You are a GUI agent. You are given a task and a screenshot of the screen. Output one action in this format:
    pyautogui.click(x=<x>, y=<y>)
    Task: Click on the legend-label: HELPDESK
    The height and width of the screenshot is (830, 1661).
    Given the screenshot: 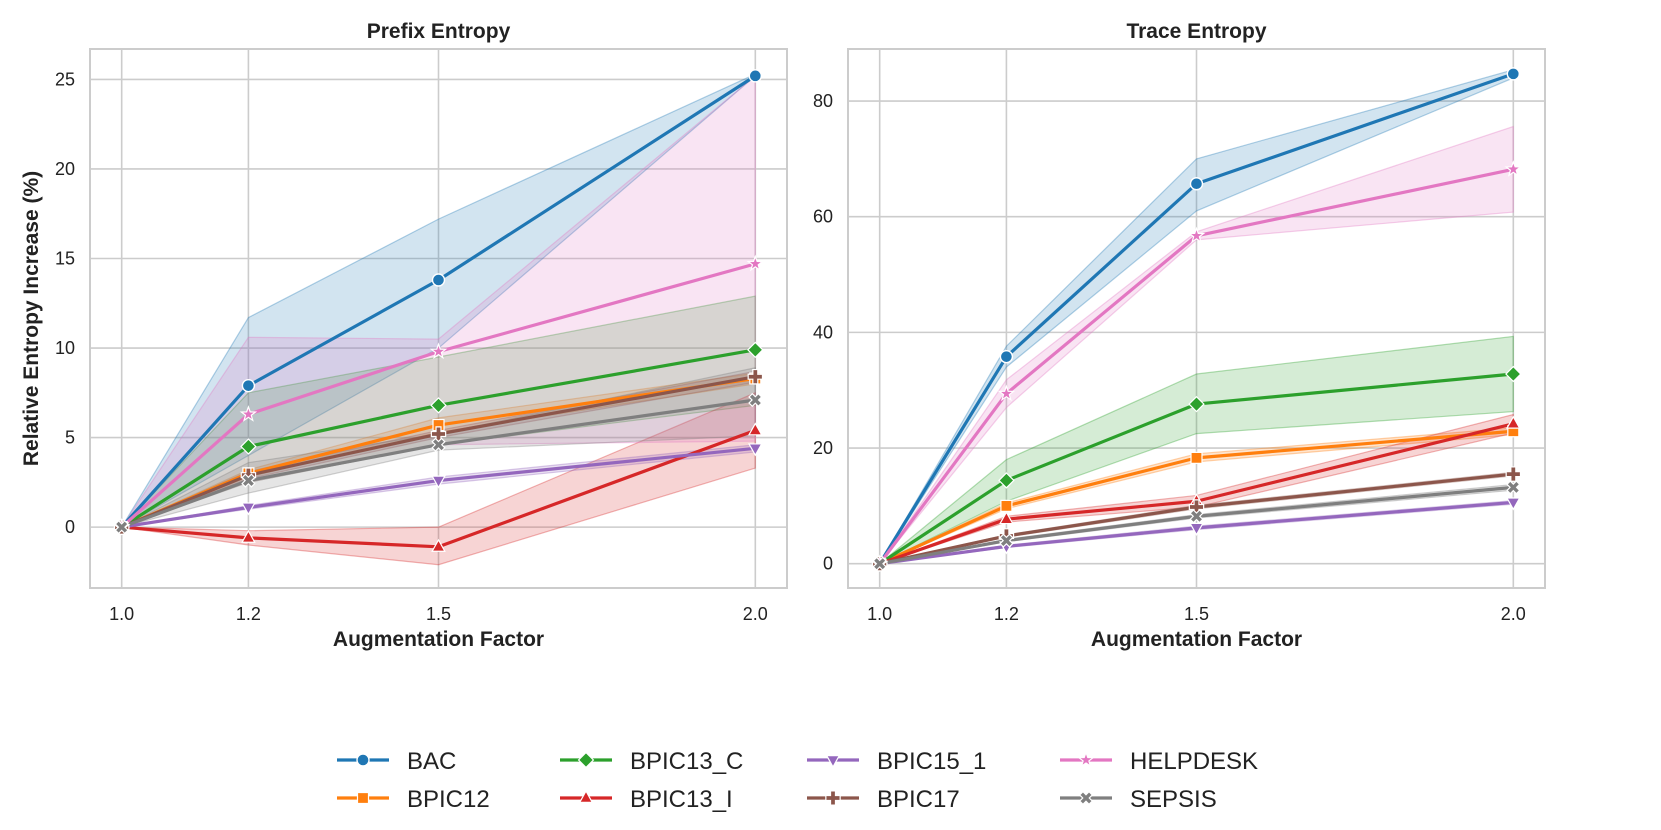 What is the action you would take?
    pyautogui.click(x=1194, y=761)
    